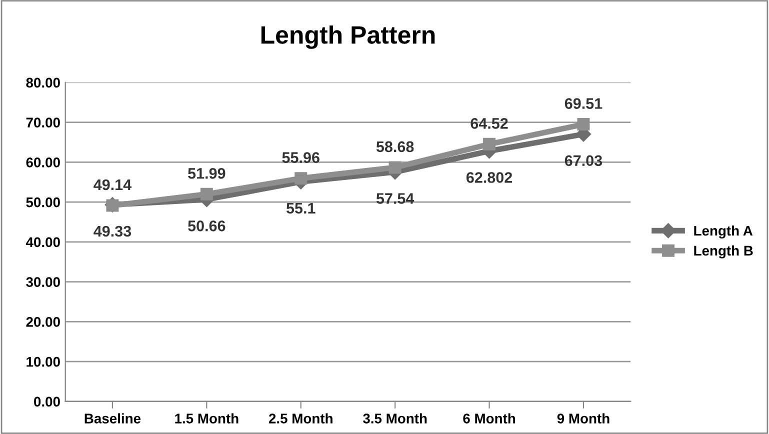 This screenshot has height=434, width=769. I want to click on data-label: 64.52, so click(489, 123).